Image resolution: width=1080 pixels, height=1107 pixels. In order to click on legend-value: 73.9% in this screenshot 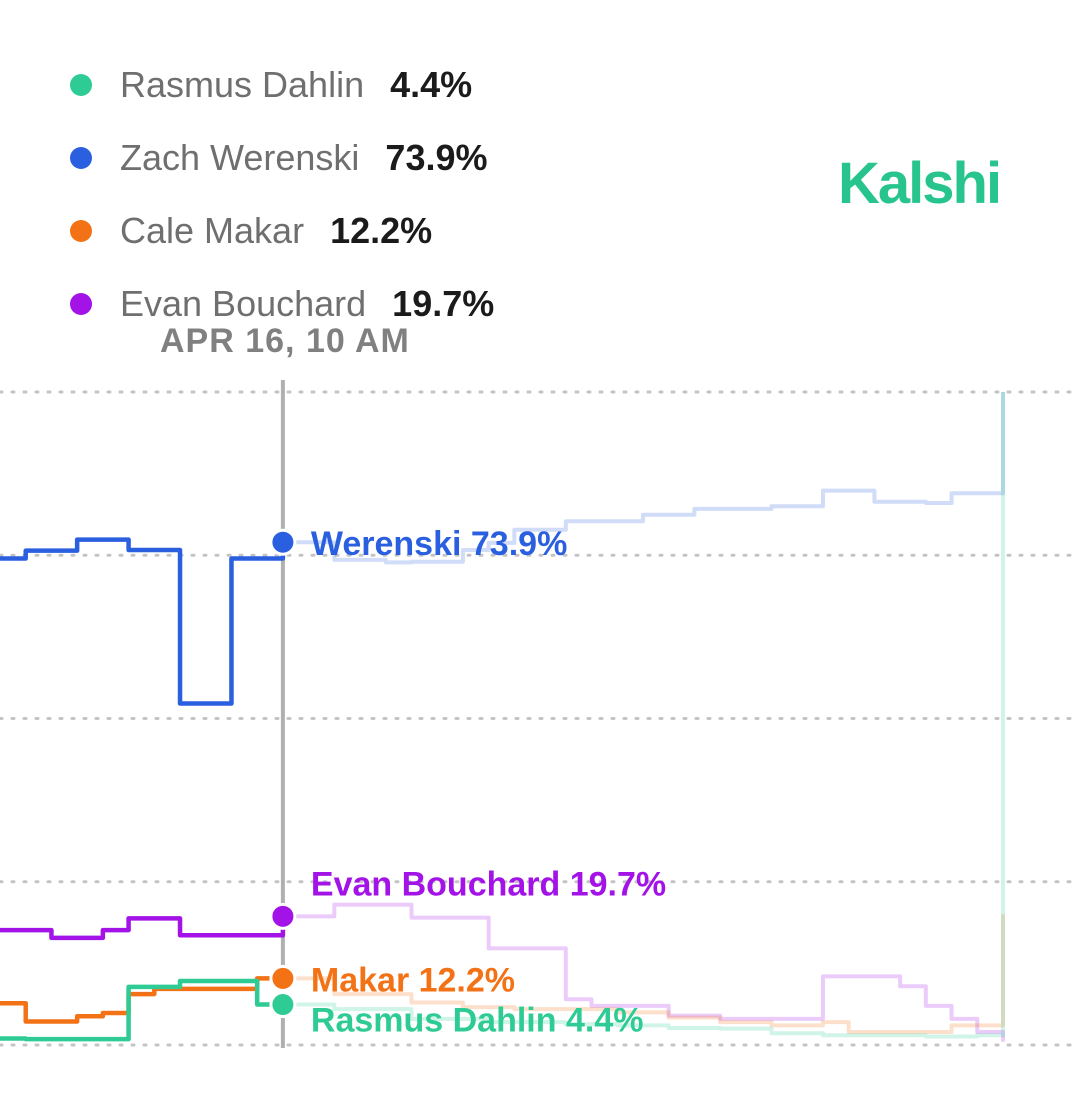, I will do `click(436, 157)`.